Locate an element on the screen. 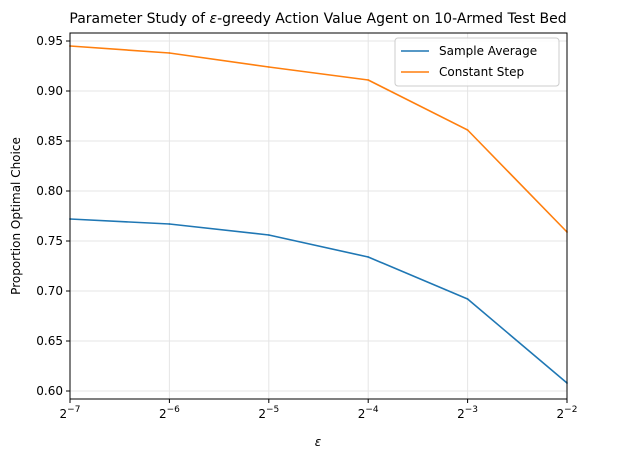  legend-label: Sample Average is located at coordinates (488, 51).